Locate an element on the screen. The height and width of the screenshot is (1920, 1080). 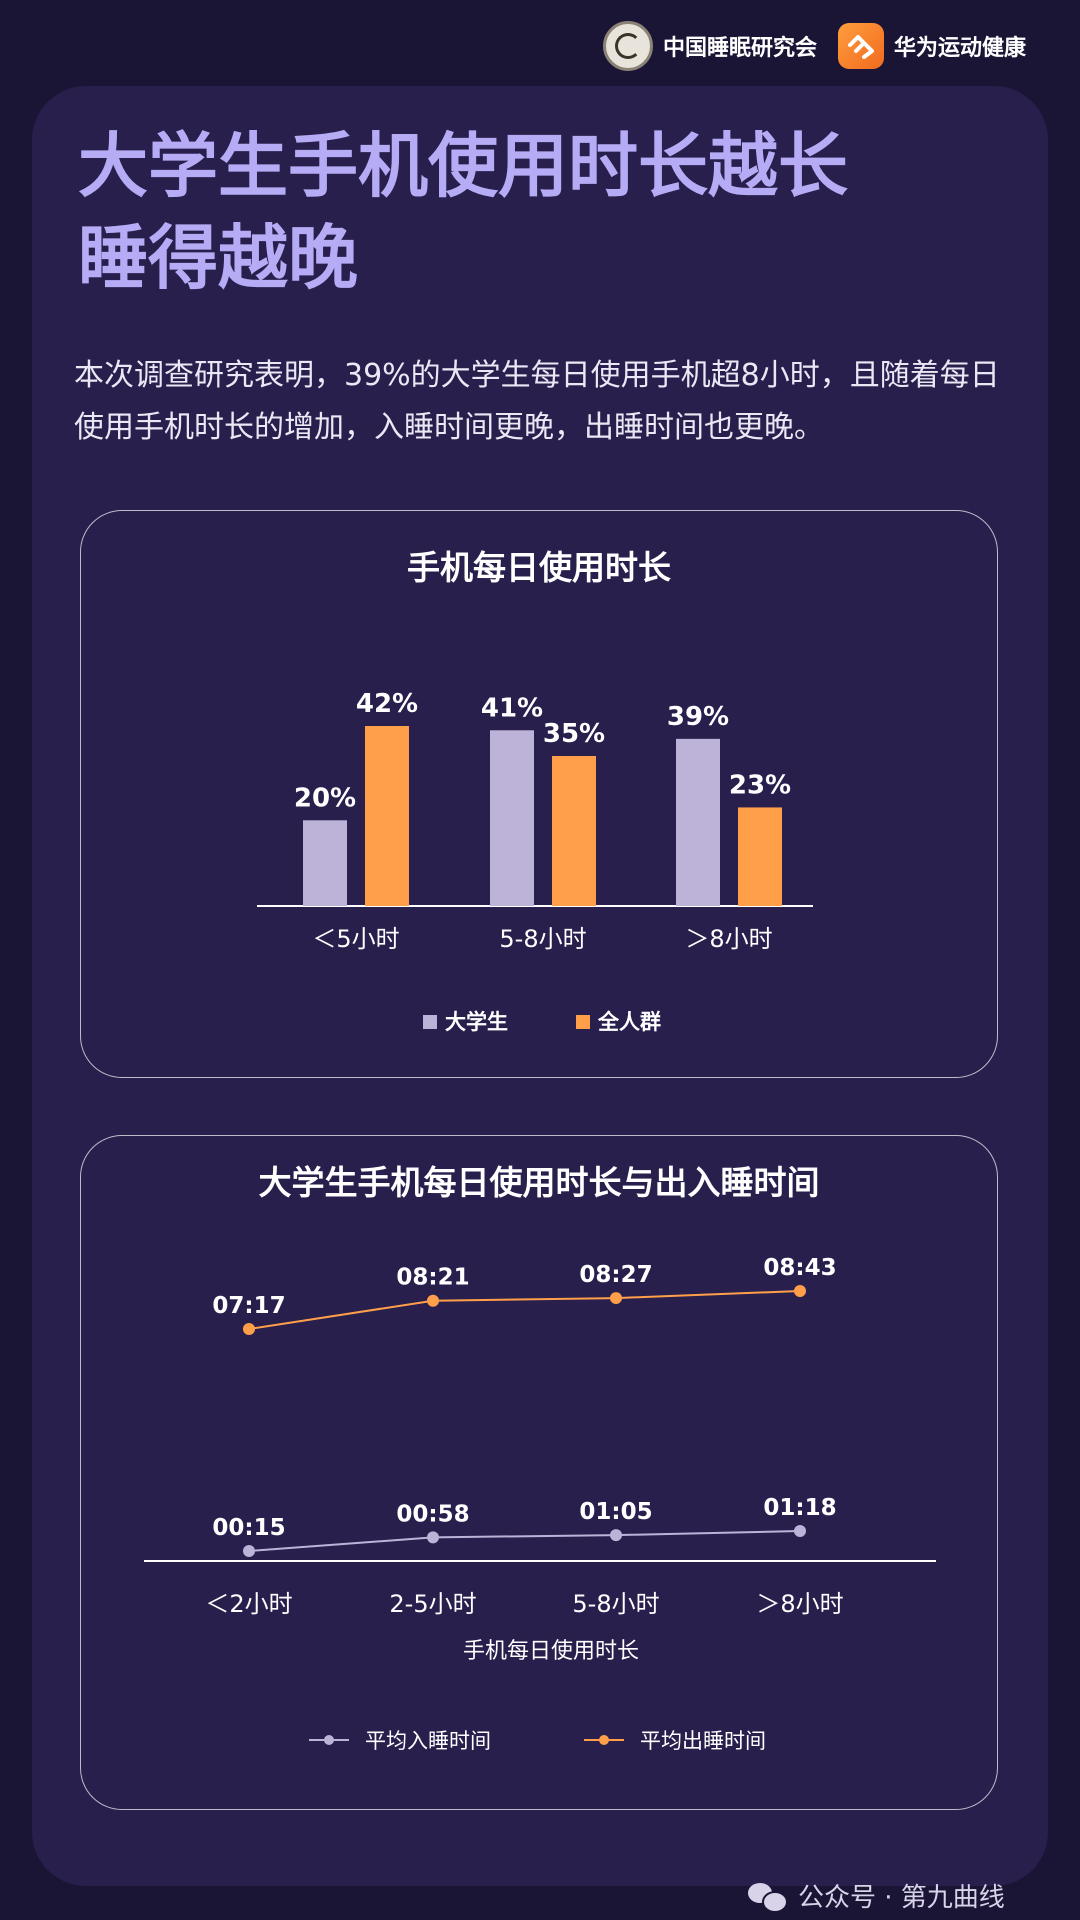
point-label: 08:21 is located at coordinates (432, 1278).